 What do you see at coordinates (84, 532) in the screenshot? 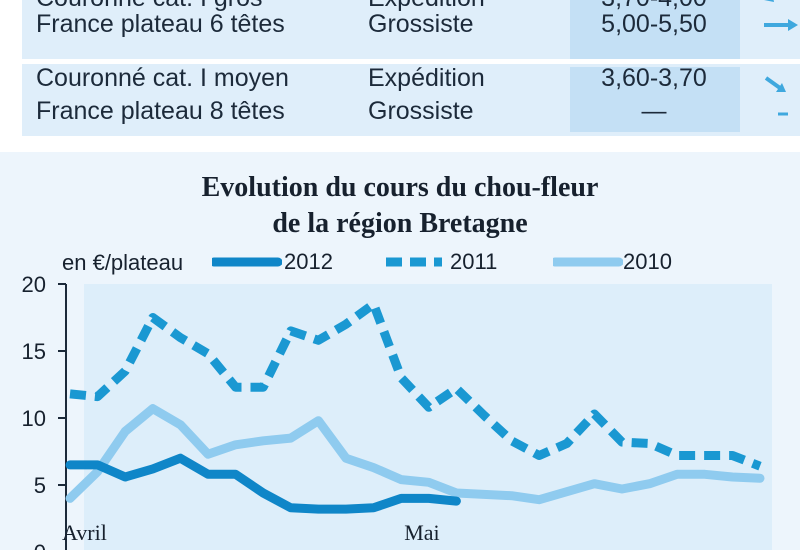
I see `x-tick-label: Avril` at bounding box center [84, 532].